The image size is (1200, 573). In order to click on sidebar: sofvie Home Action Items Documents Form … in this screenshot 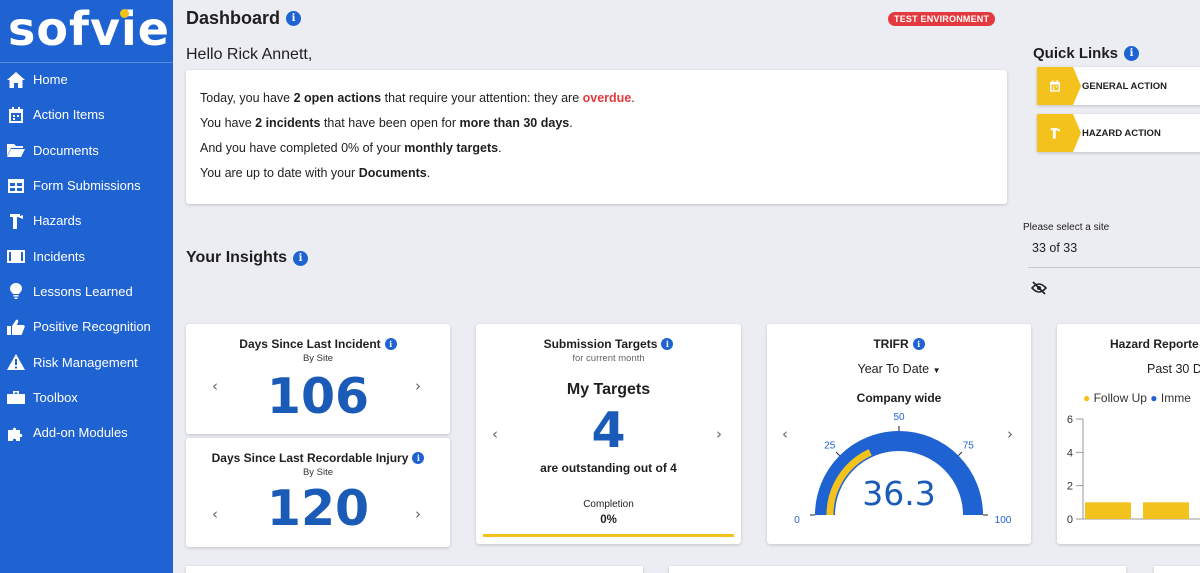, I will do `click(86, 286)`.